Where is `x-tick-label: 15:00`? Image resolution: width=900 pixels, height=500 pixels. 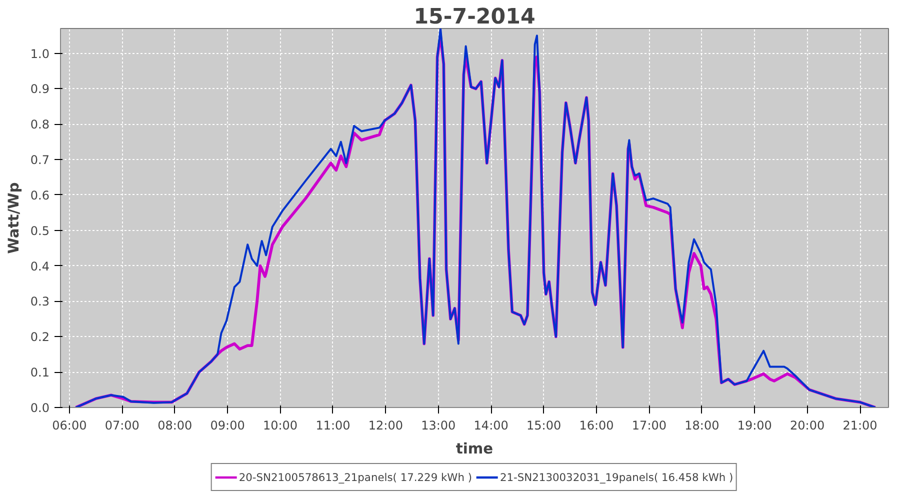
x-tick-label: 15:00 is located at coordinates (544, 425).